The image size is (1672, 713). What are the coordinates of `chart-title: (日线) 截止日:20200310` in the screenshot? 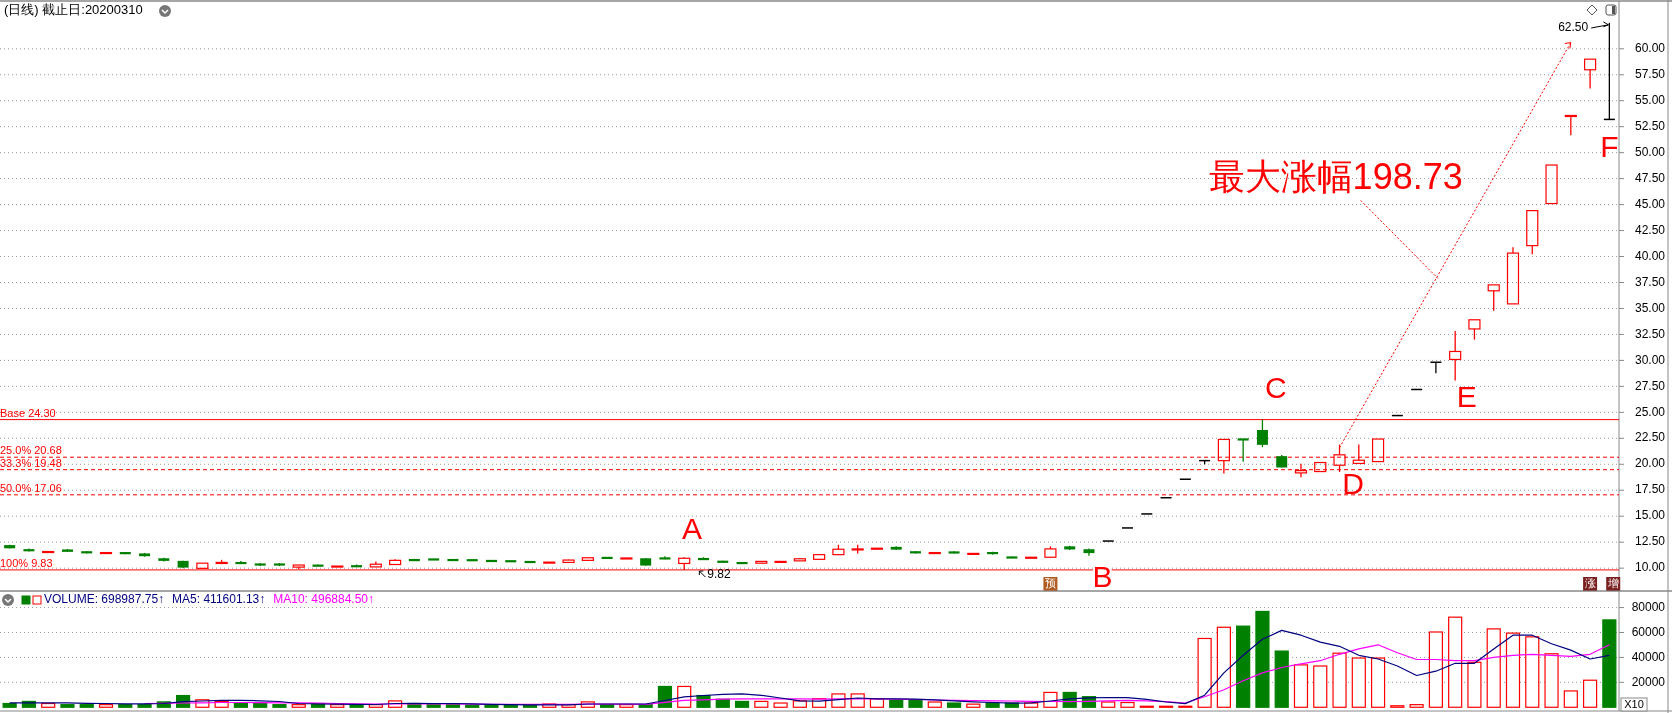 It's located at (73, 10).